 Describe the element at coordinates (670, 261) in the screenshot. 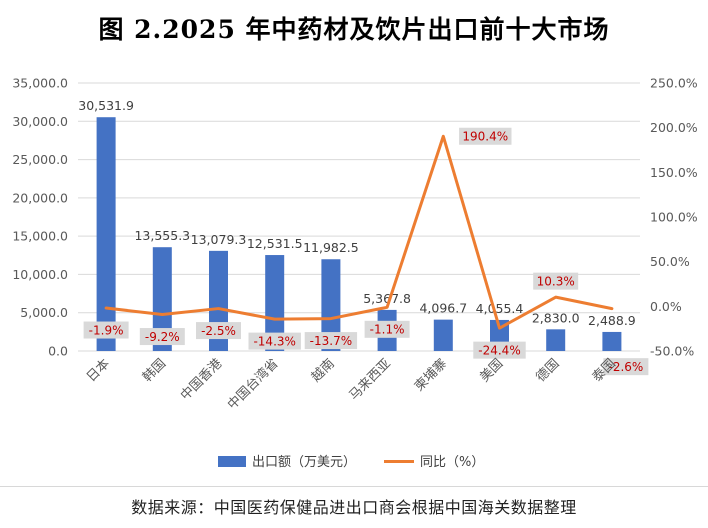

I see `right-tick-label: 50.0%` at that location.